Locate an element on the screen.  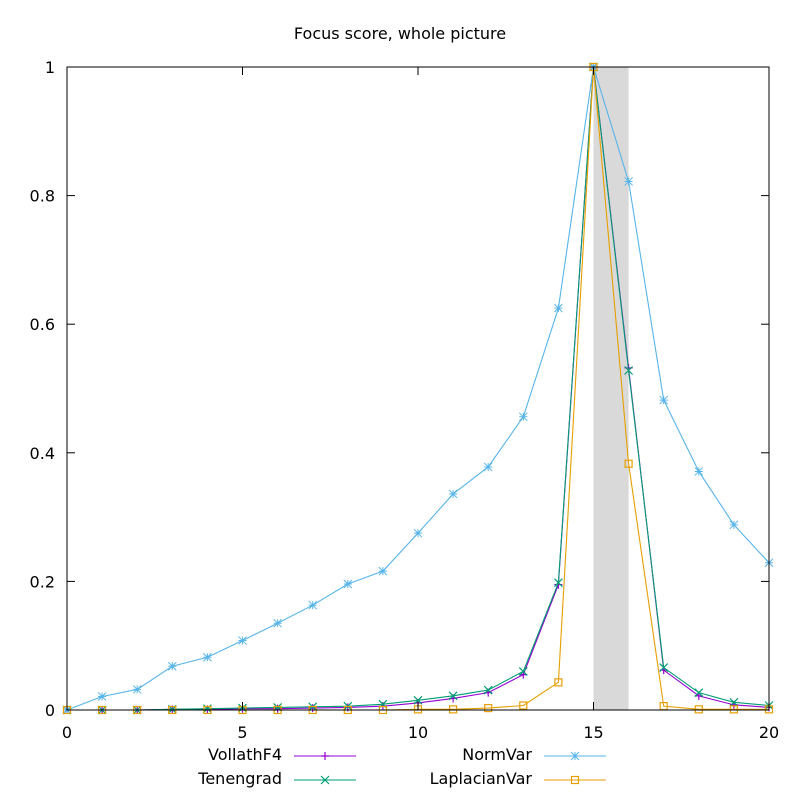
x-tick-label: 20 is located at coordinates (769, 732).